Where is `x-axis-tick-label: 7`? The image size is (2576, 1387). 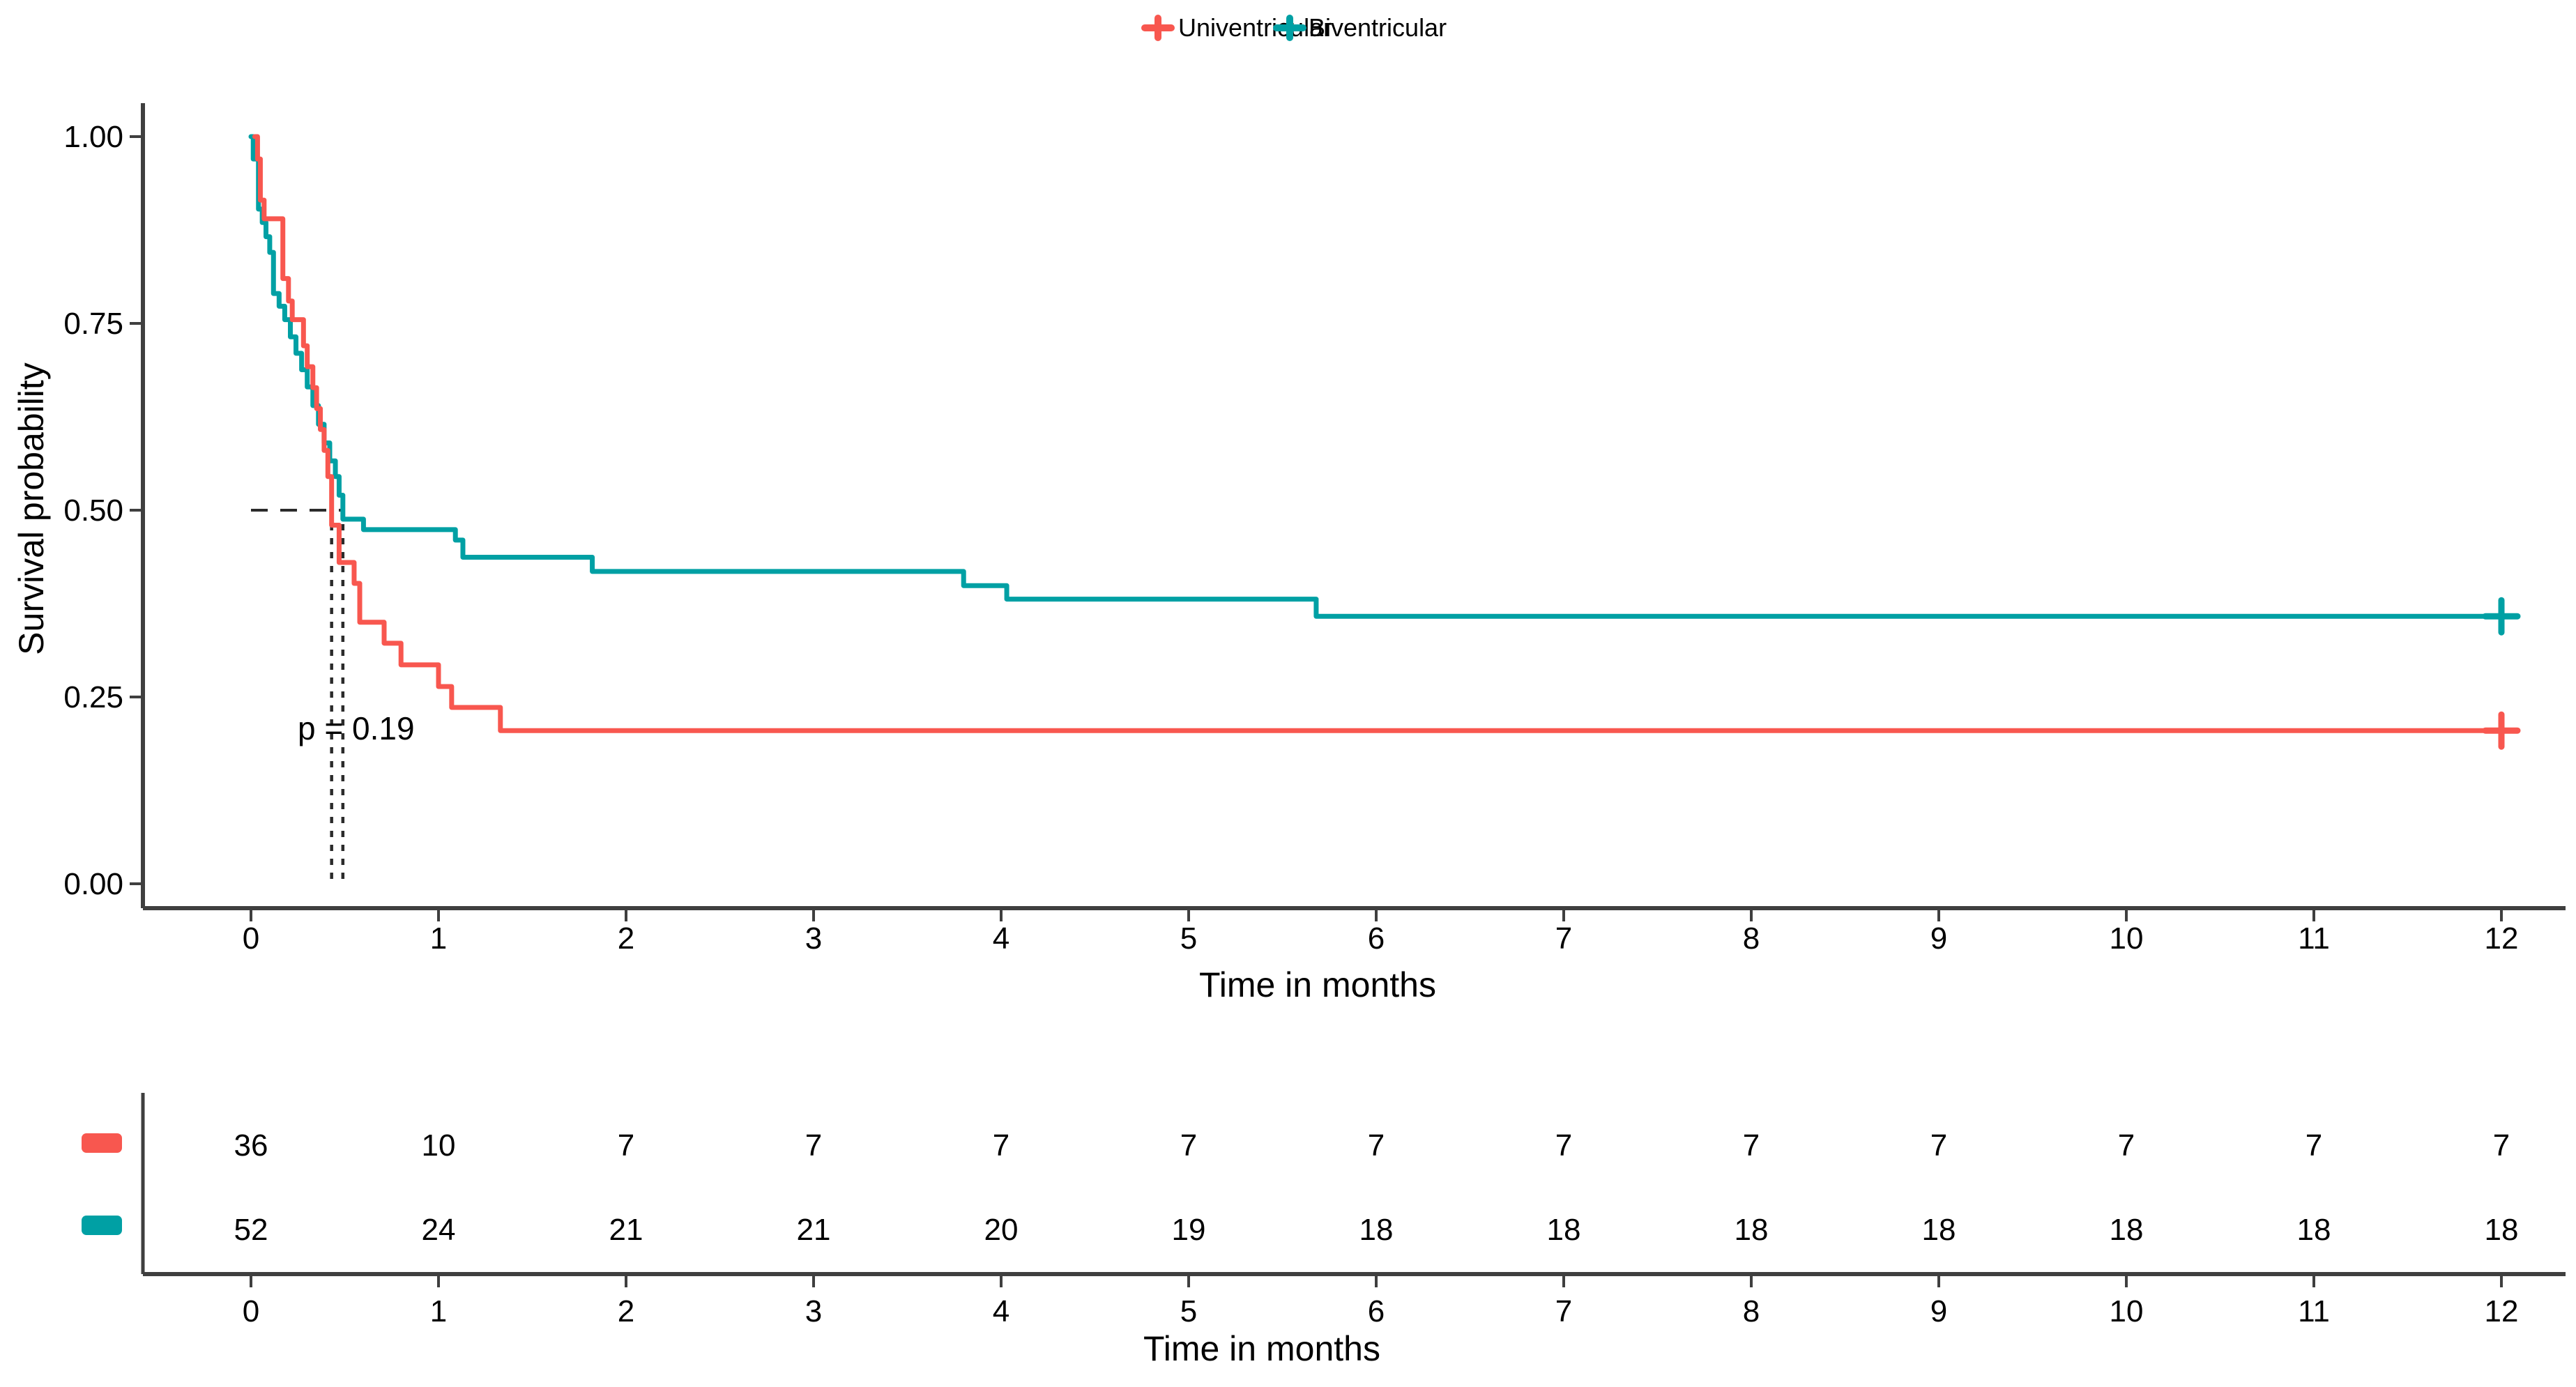
x-axis-tick-label: 7 is located at coordinates (1563, 938).